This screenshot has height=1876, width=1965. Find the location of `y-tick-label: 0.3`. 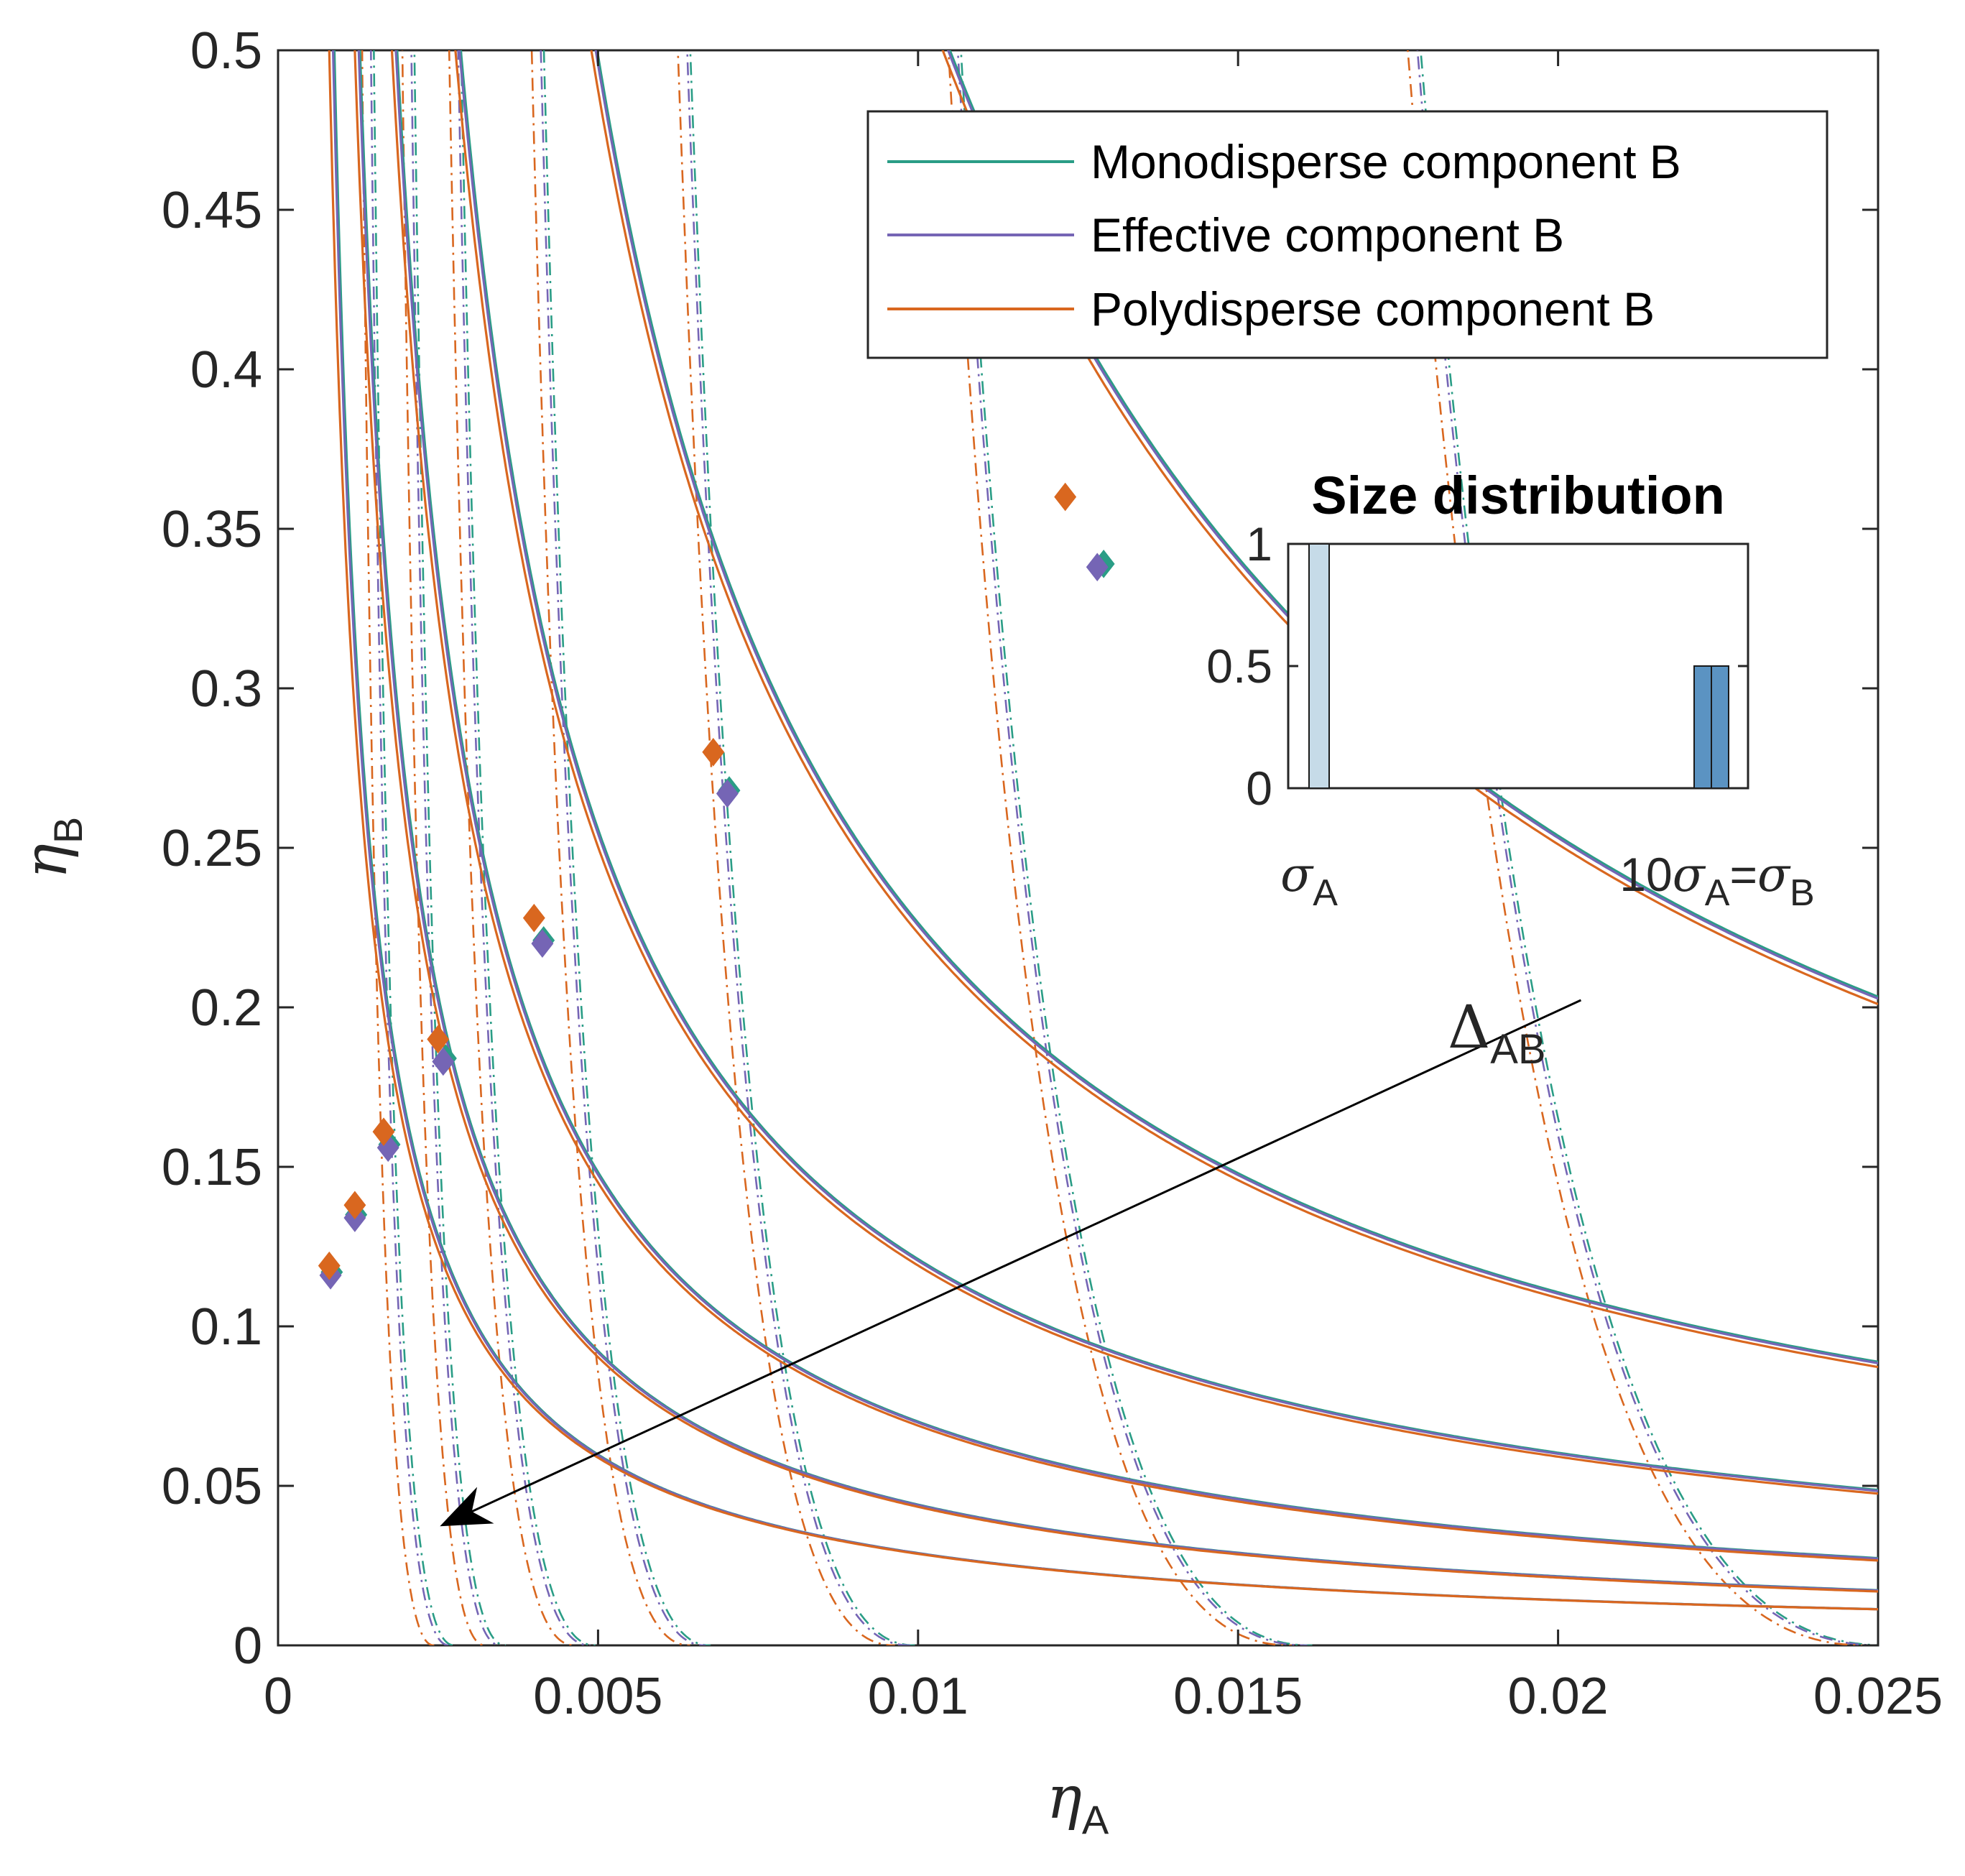

y-tick-label: 0.3 is located at coordinates (226, 689).